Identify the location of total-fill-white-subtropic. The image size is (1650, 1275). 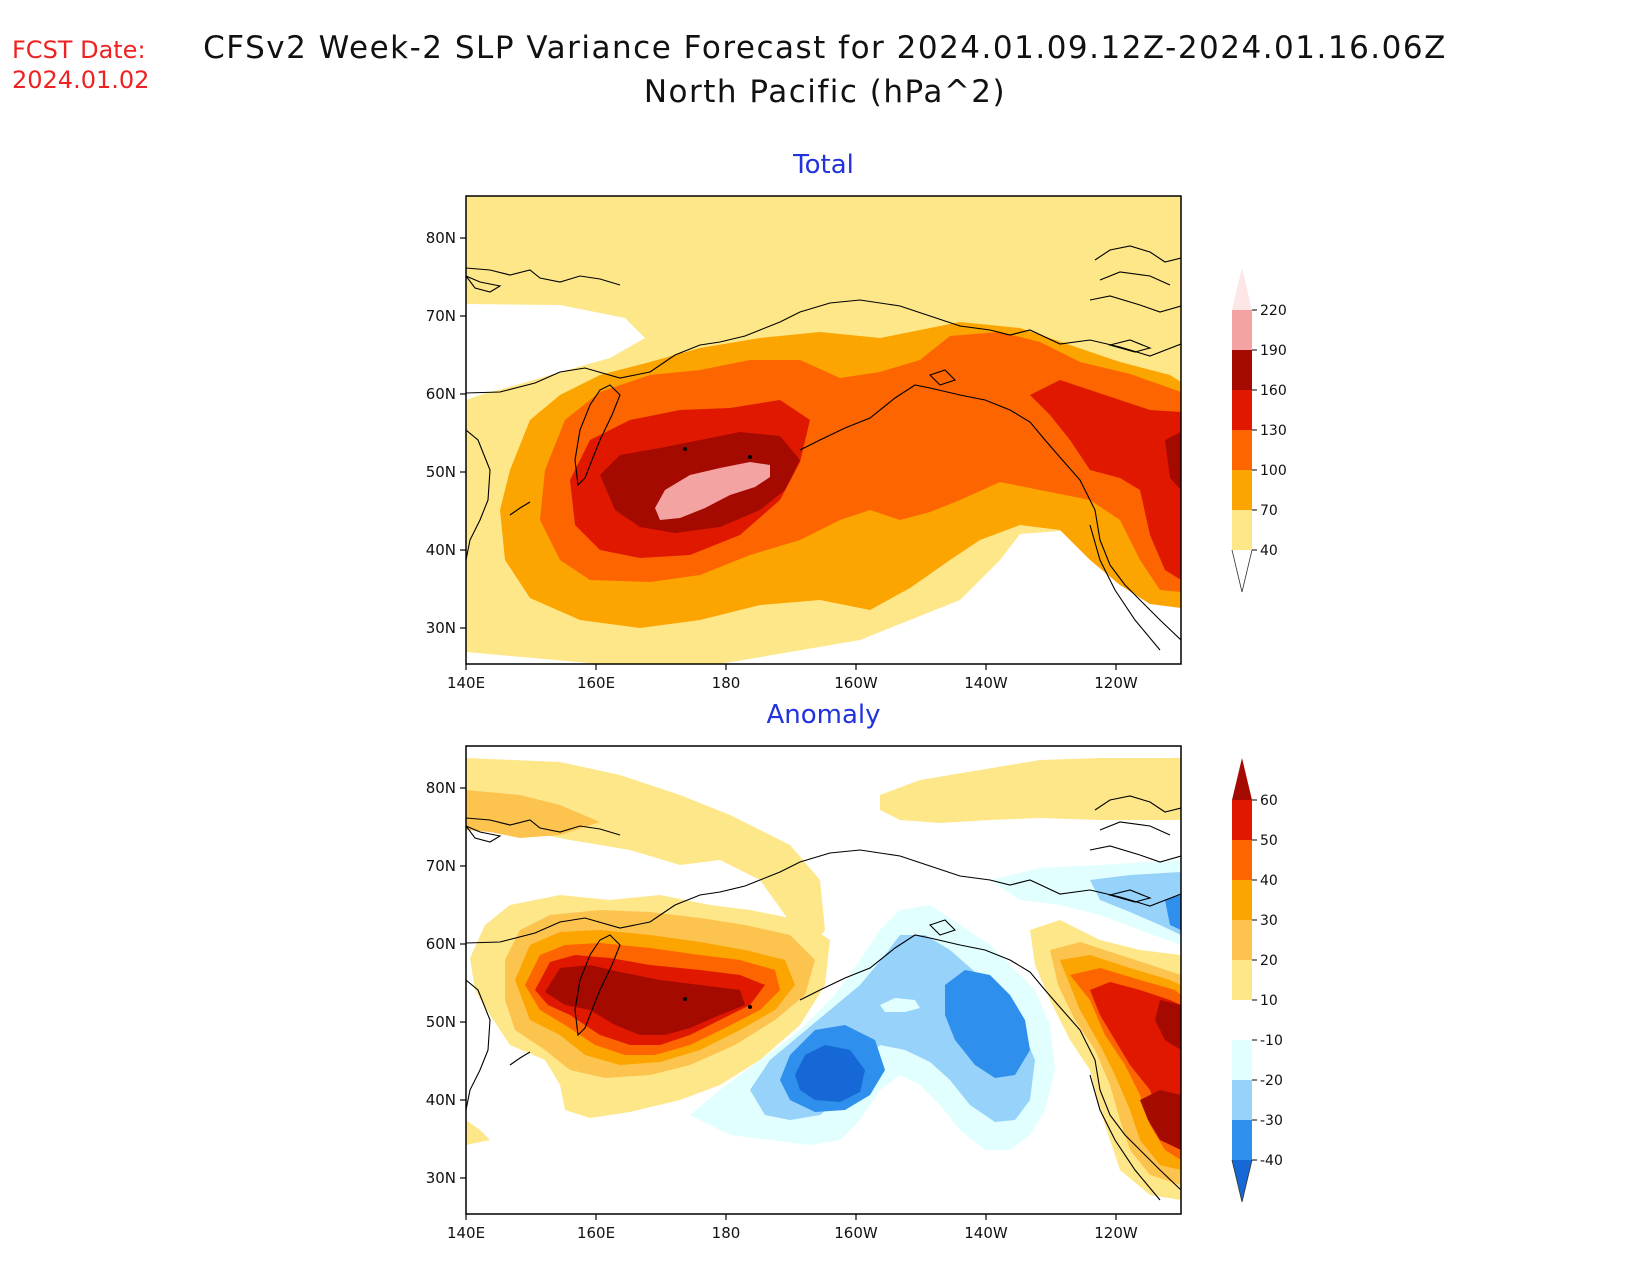
(823, 596).